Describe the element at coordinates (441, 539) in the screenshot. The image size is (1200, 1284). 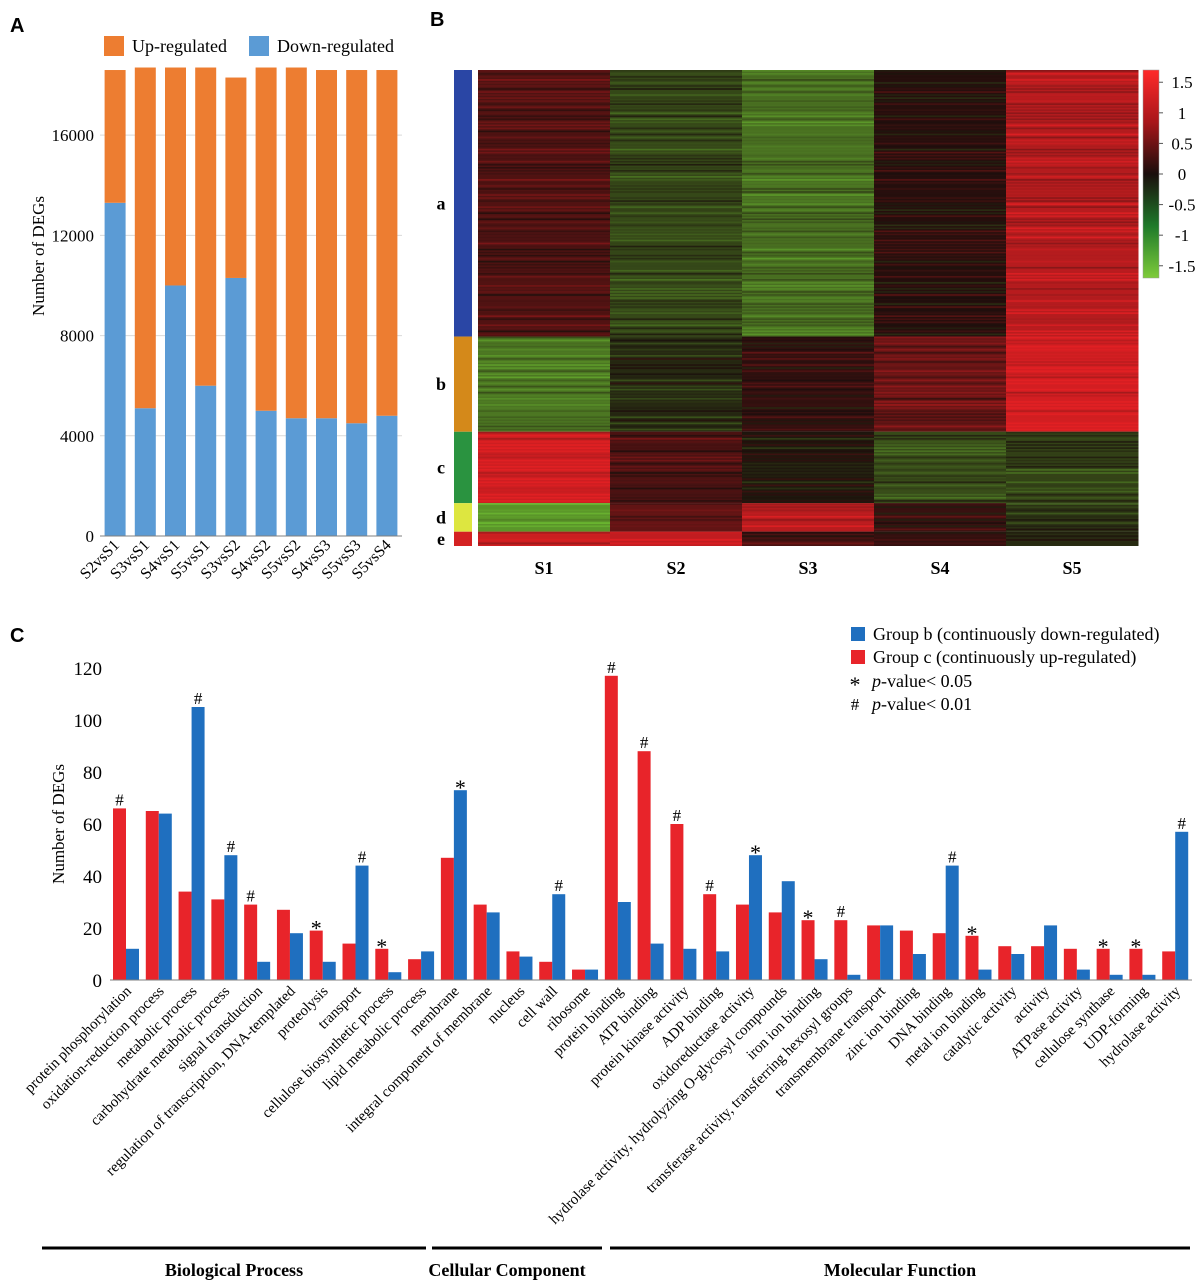
I see `panel-b-cluster-label: e` at that location.